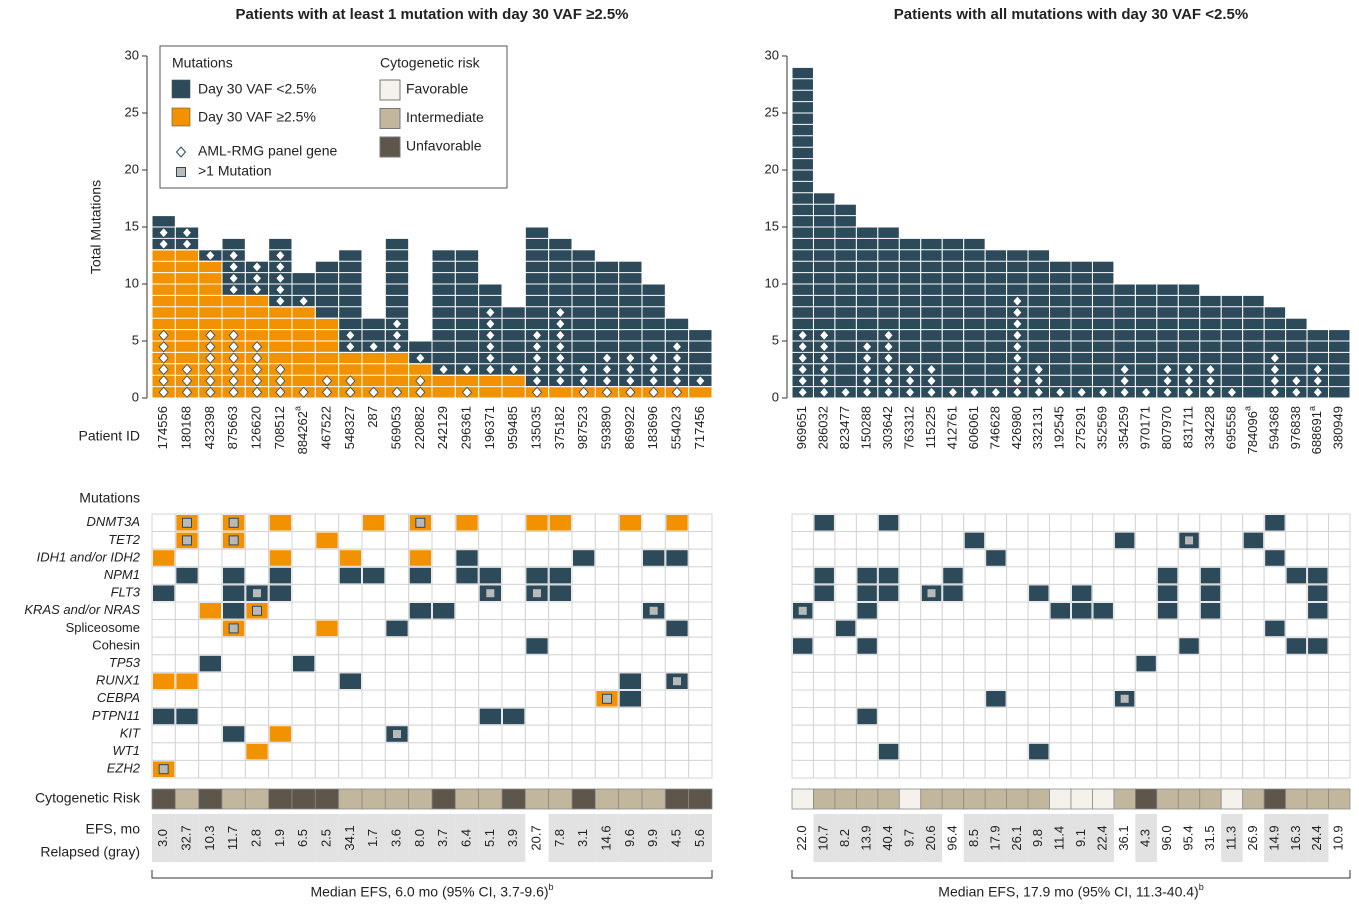  I want to click on patient-id: 869922, so click(629, 427).